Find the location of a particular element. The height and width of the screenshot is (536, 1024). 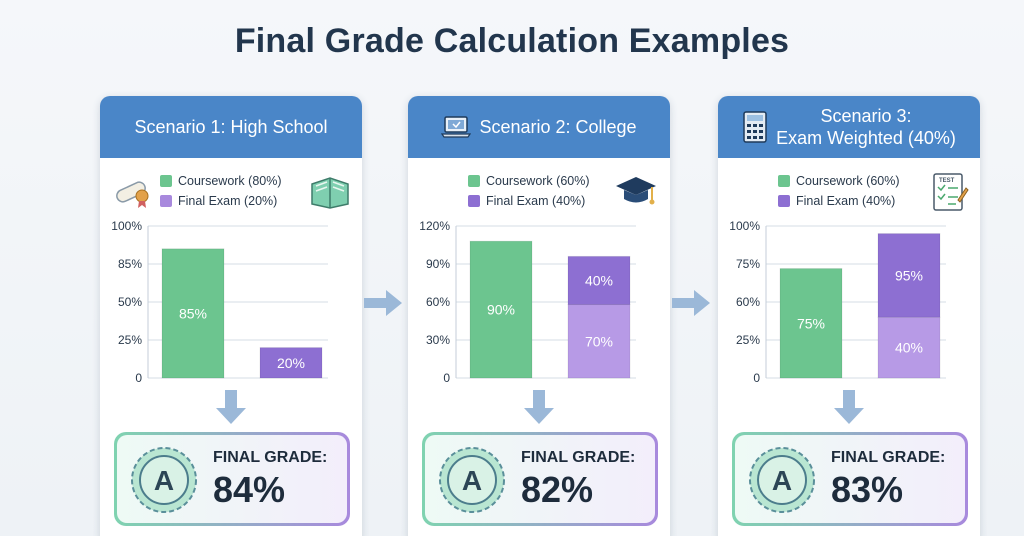

bar-value-label: 20% is located at coordinates (291, 363).